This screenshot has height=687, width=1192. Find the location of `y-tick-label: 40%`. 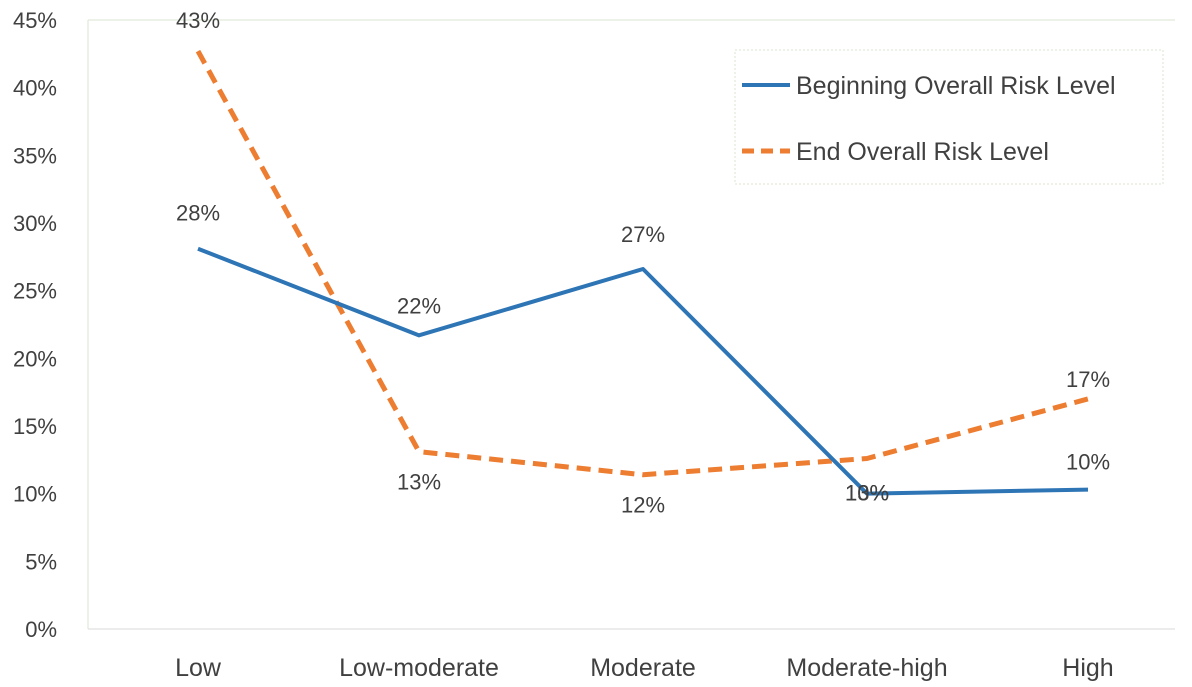

y-tick-label: 40% is located at coordinates (35, 88).